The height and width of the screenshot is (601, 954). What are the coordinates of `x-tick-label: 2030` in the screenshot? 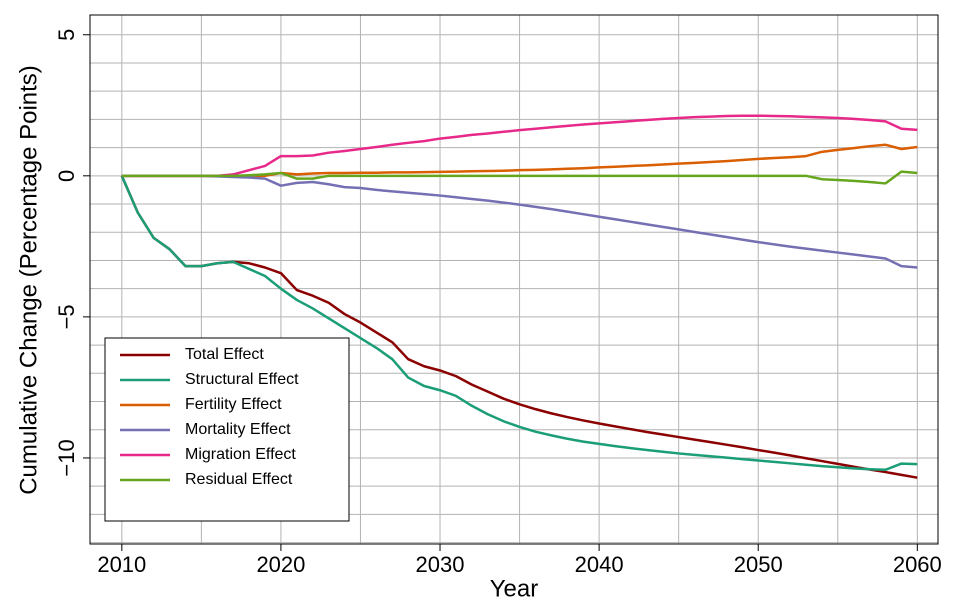 It's located at (440, 564).